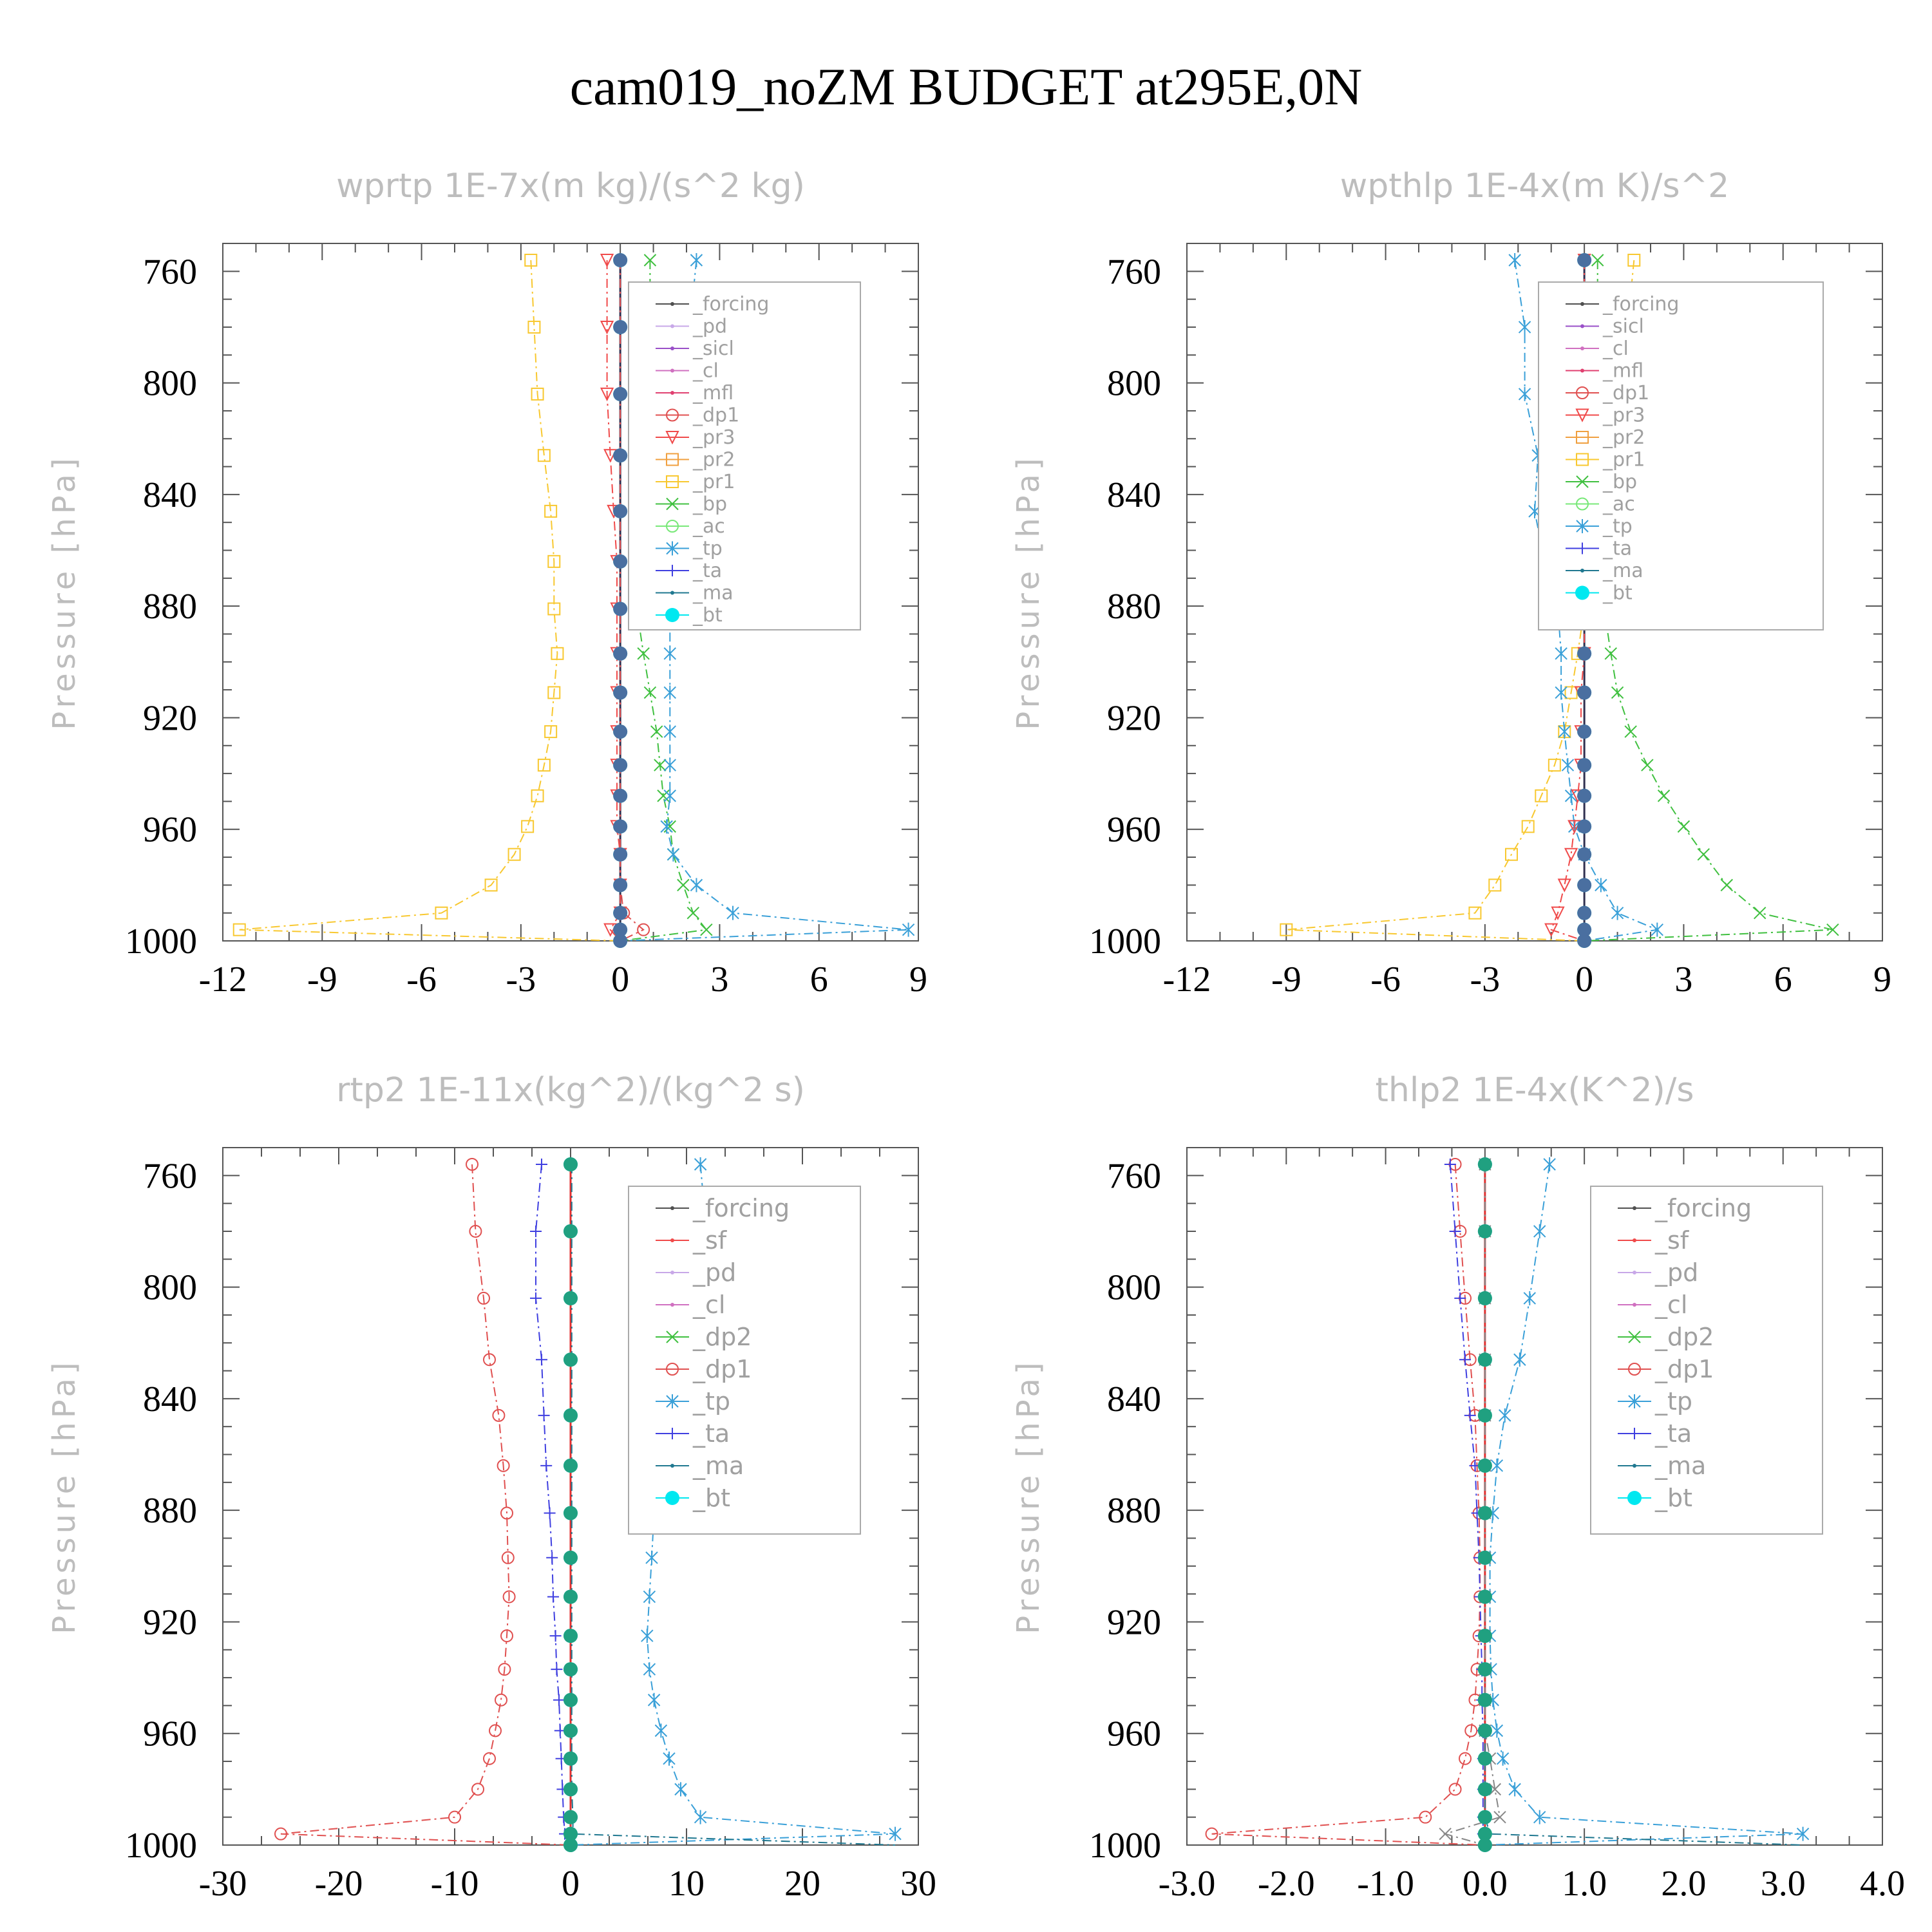 Image resolution: width=1932 pixels, height=1932 pixels. What do you see at coordinates (1673, 1434) in the screenshot?
I see `legend-entry: _ta` at bounding box center [1673, 1434].